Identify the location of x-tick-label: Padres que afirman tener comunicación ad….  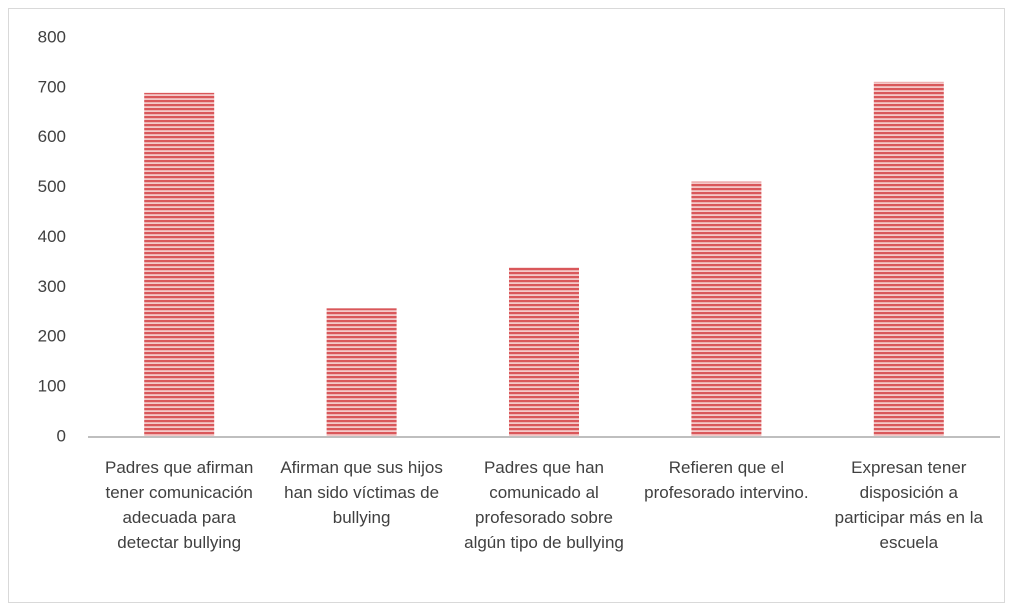
(184, 505).